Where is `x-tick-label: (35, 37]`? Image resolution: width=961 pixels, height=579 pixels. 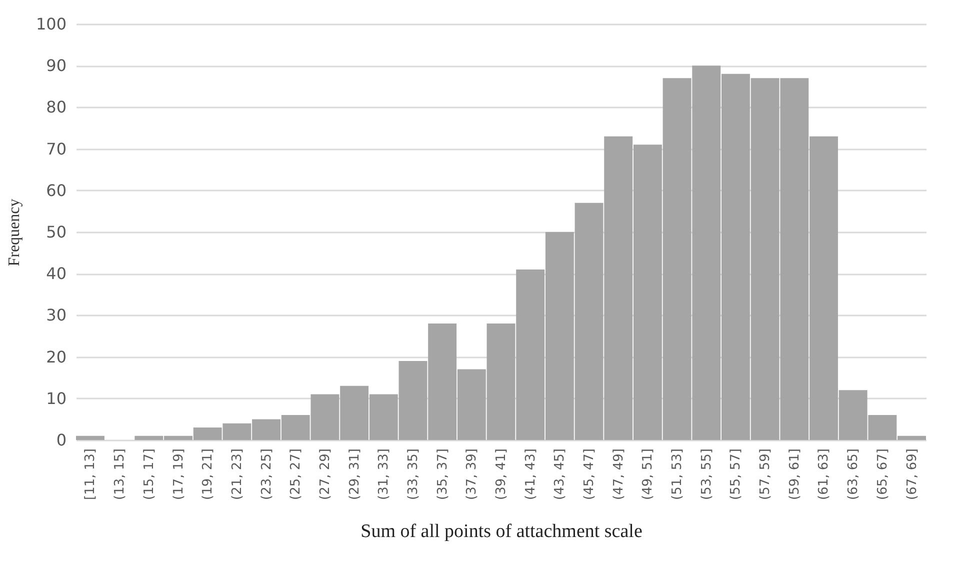
x-tick-label: (35, 37] is located at coordinates (442, 474).